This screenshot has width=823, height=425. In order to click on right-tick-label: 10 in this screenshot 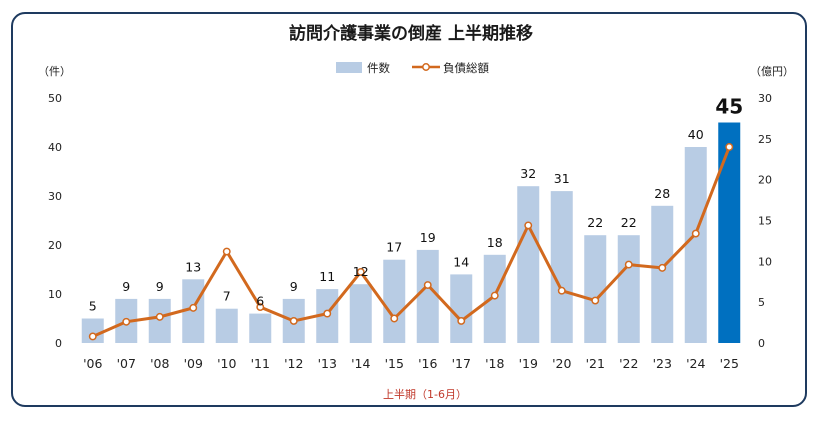, I will do `click(765, 261)`.